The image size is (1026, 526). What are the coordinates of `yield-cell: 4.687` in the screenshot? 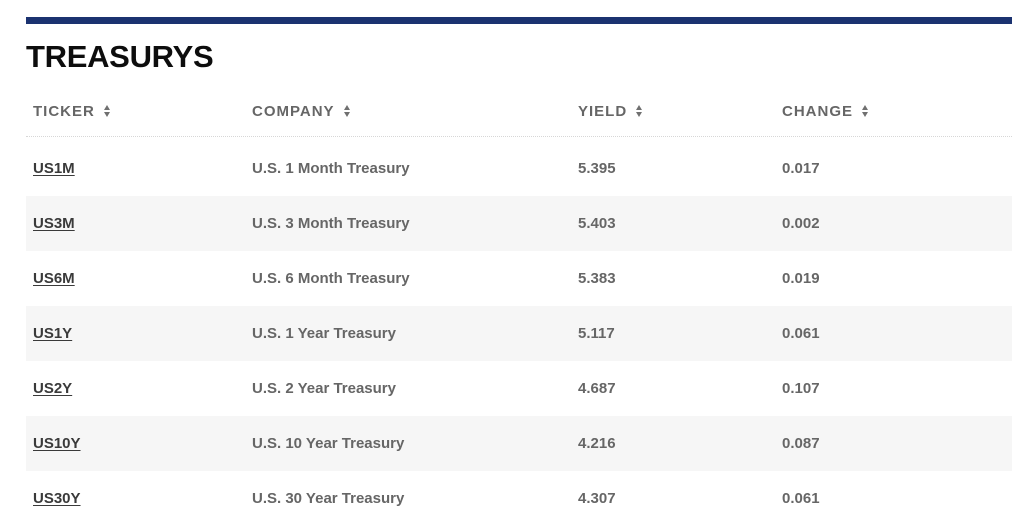 It's located at (597, 388).